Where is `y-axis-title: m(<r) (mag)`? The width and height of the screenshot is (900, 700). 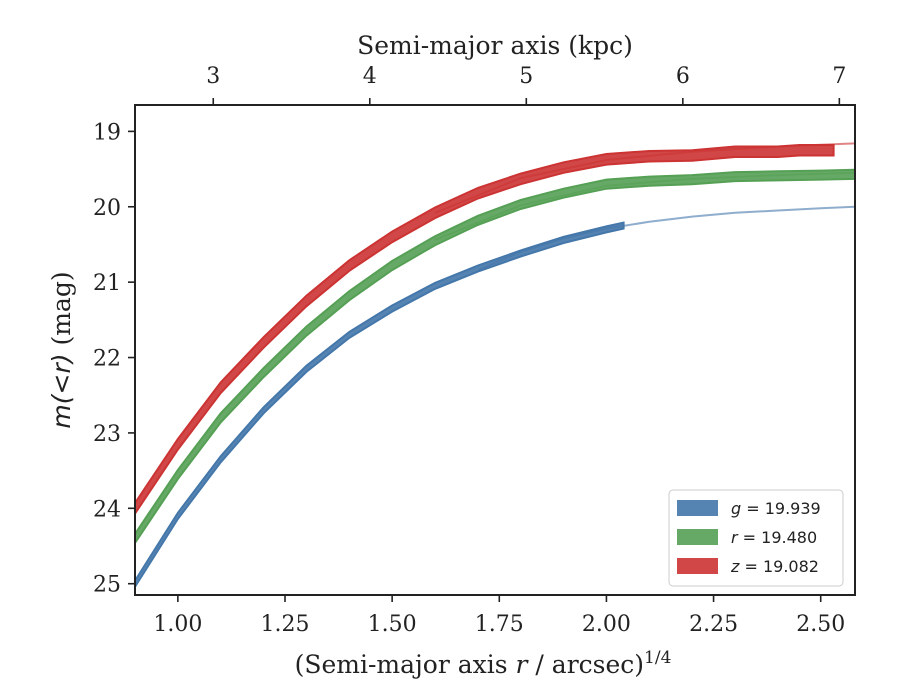 y-axis-title: m(<r) (mag) is located at coordinates (61, 349).